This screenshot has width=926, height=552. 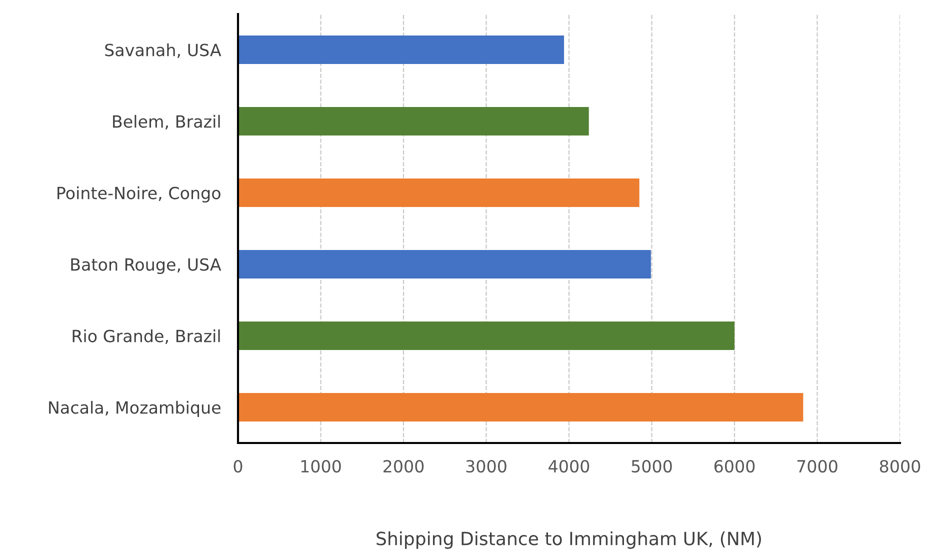 What do you see at coordinates (404, 466) in the screenshot?
I see `x-tick-label: 2000` at bounding box center [404, 466].